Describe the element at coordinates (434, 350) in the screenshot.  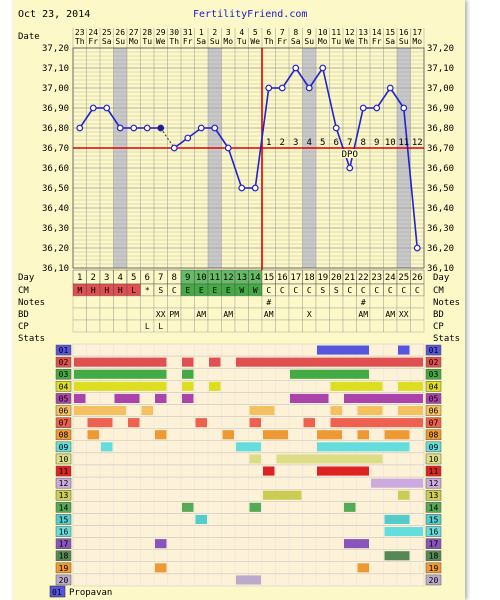
I see `stats-label-right: 01` at that location.